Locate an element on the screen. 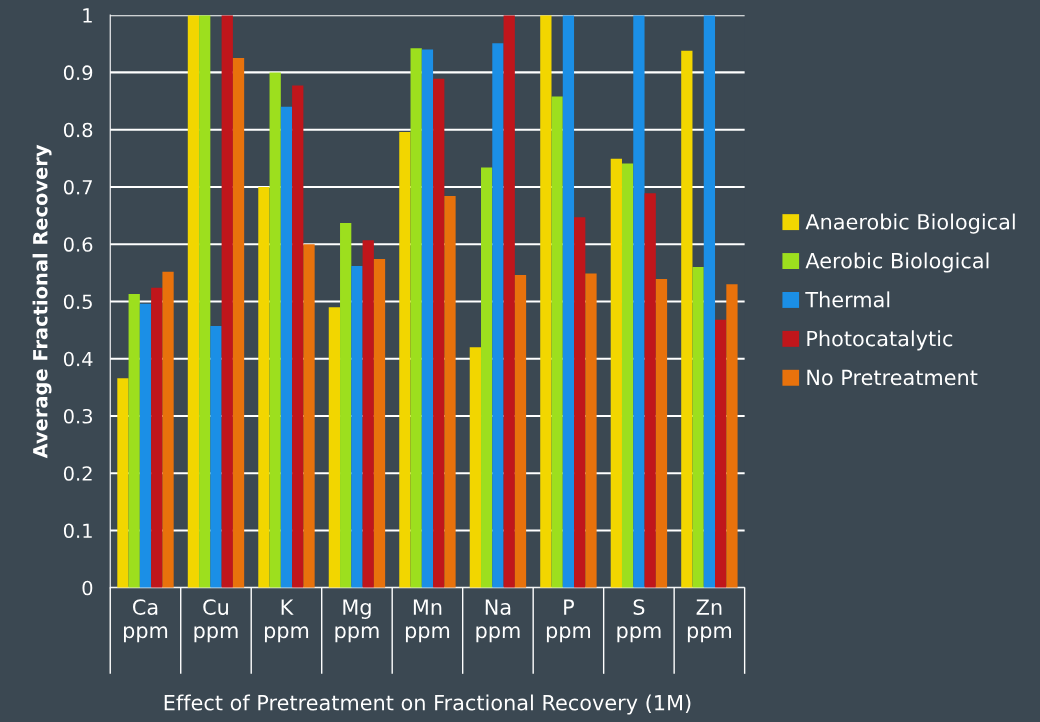 The height and width of the screenshot is (722, 1040). y-tick-label: 0.8 is located at coordinates (78, 130).